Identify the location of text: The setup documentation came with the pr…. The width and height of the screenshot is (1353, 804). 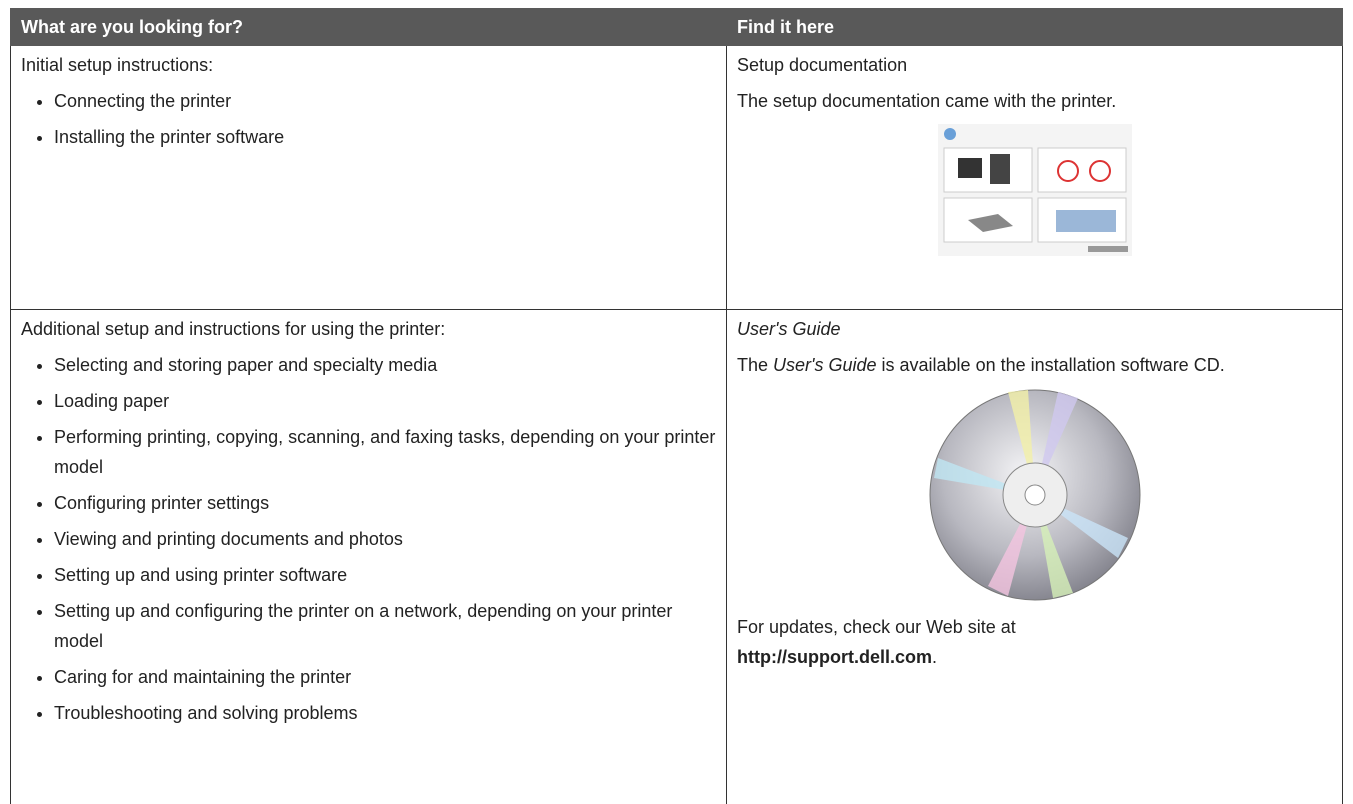
(927, 101).